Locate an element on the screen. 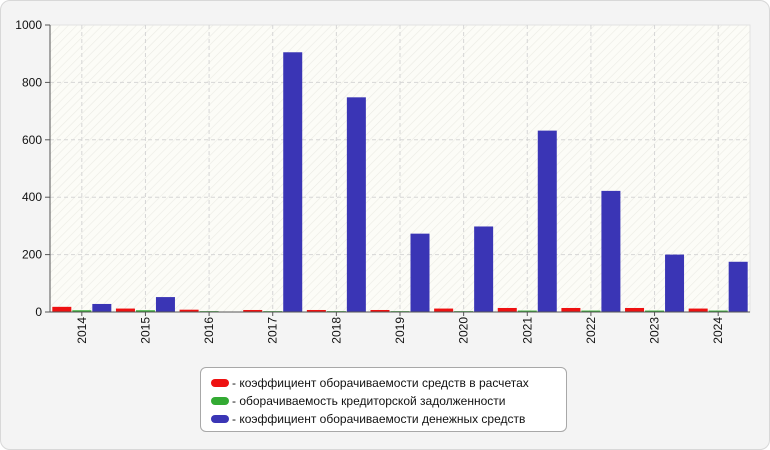 Image resolution: width=770 pixels, height=450 pixels. x-tick-label: 2019 is located at coordinates (400, 330).